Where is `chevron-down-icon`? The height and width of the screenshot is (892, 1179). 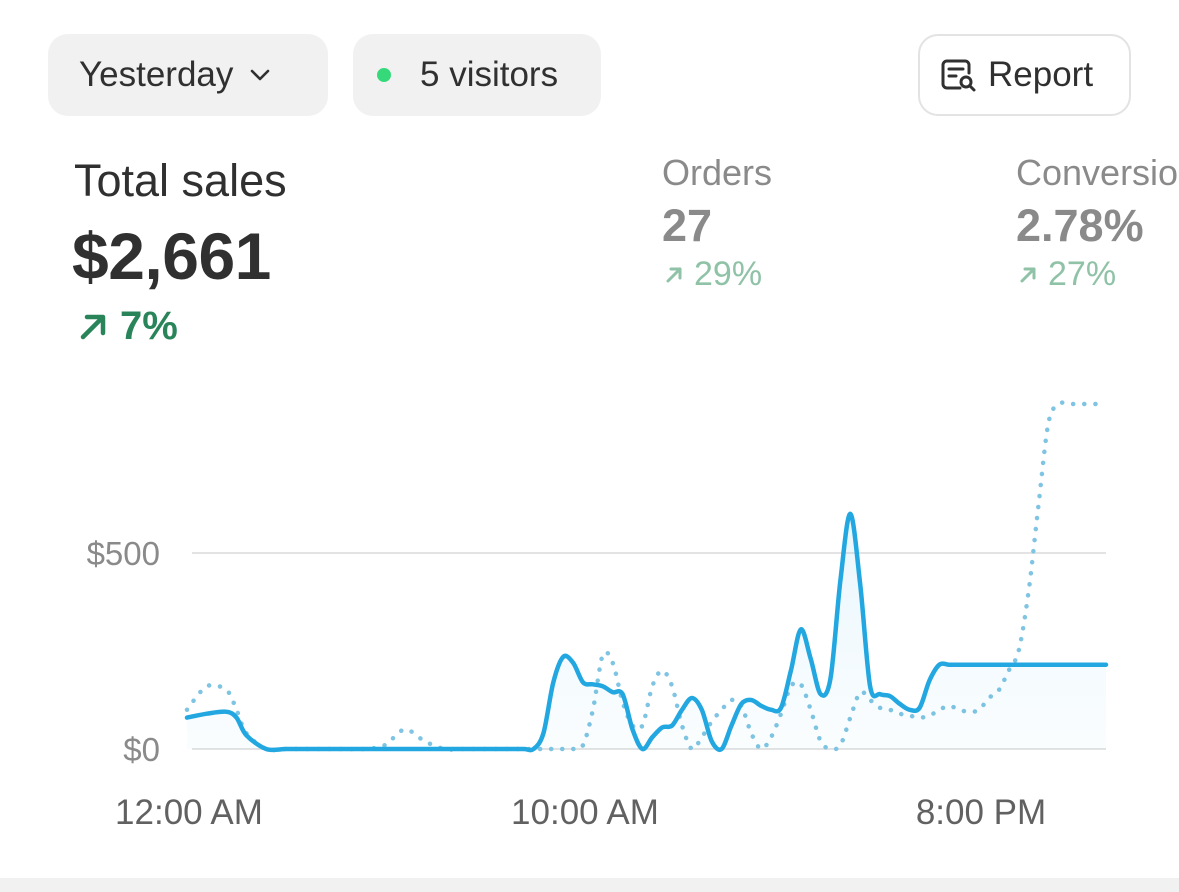
chevron-down-icon is located at coordinates (260, 75).